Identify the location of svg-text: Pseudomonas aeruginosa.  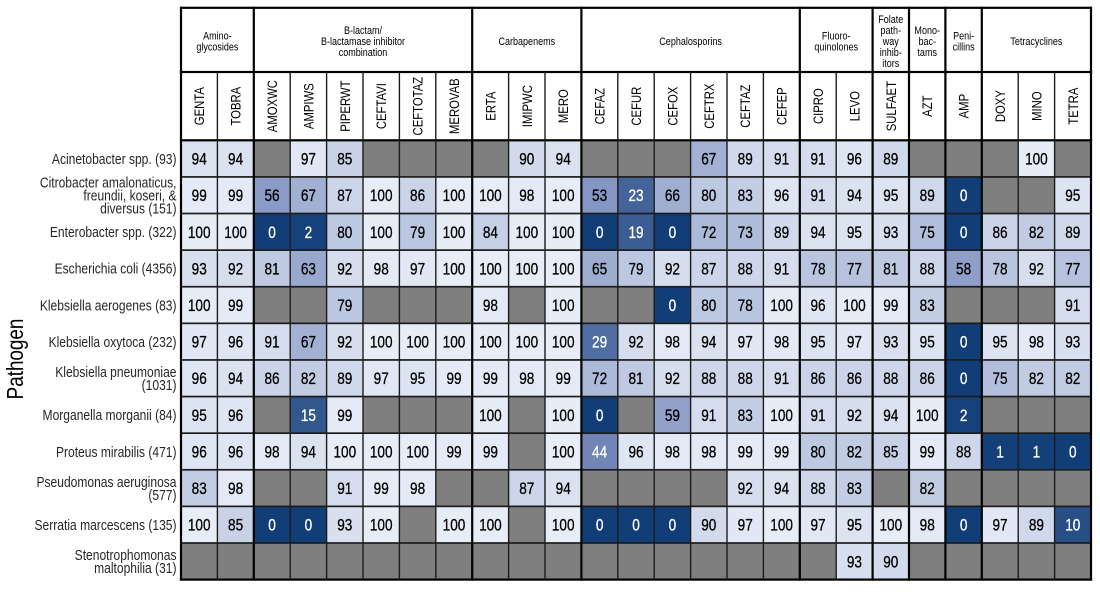
(106, 482).